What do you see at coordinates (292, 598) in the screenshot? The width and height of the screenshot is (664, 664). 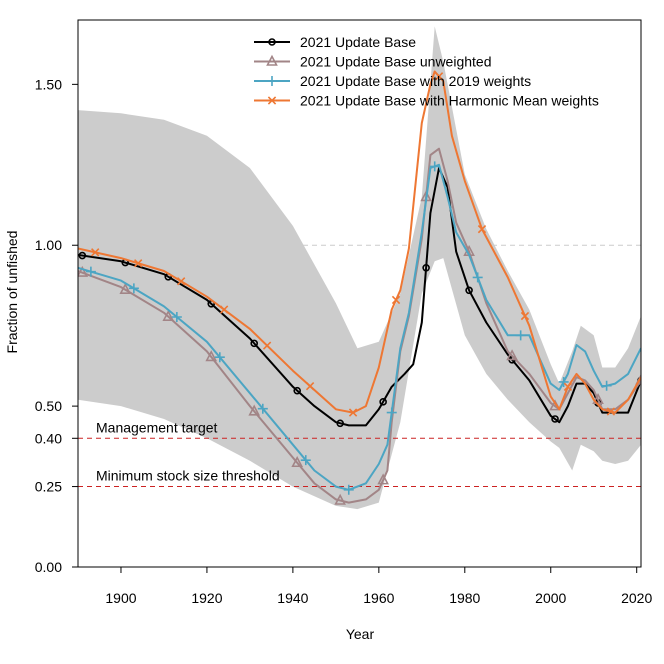 I see `x-tick-label: 1940` at bounding box center [292, 598].